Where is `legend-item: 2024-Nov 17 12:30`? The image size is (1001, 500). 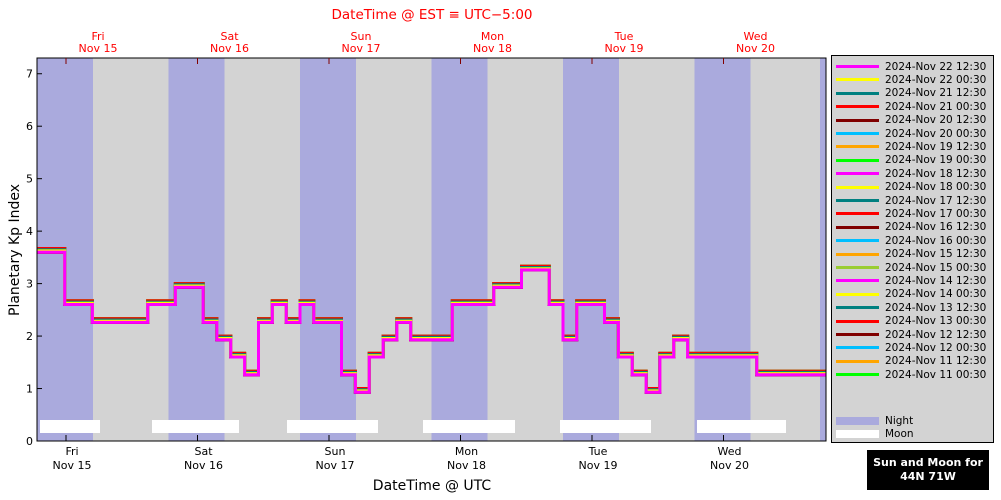 legend-item: 2024-Nov 17 12:30 is located at coordinates (911, 200).